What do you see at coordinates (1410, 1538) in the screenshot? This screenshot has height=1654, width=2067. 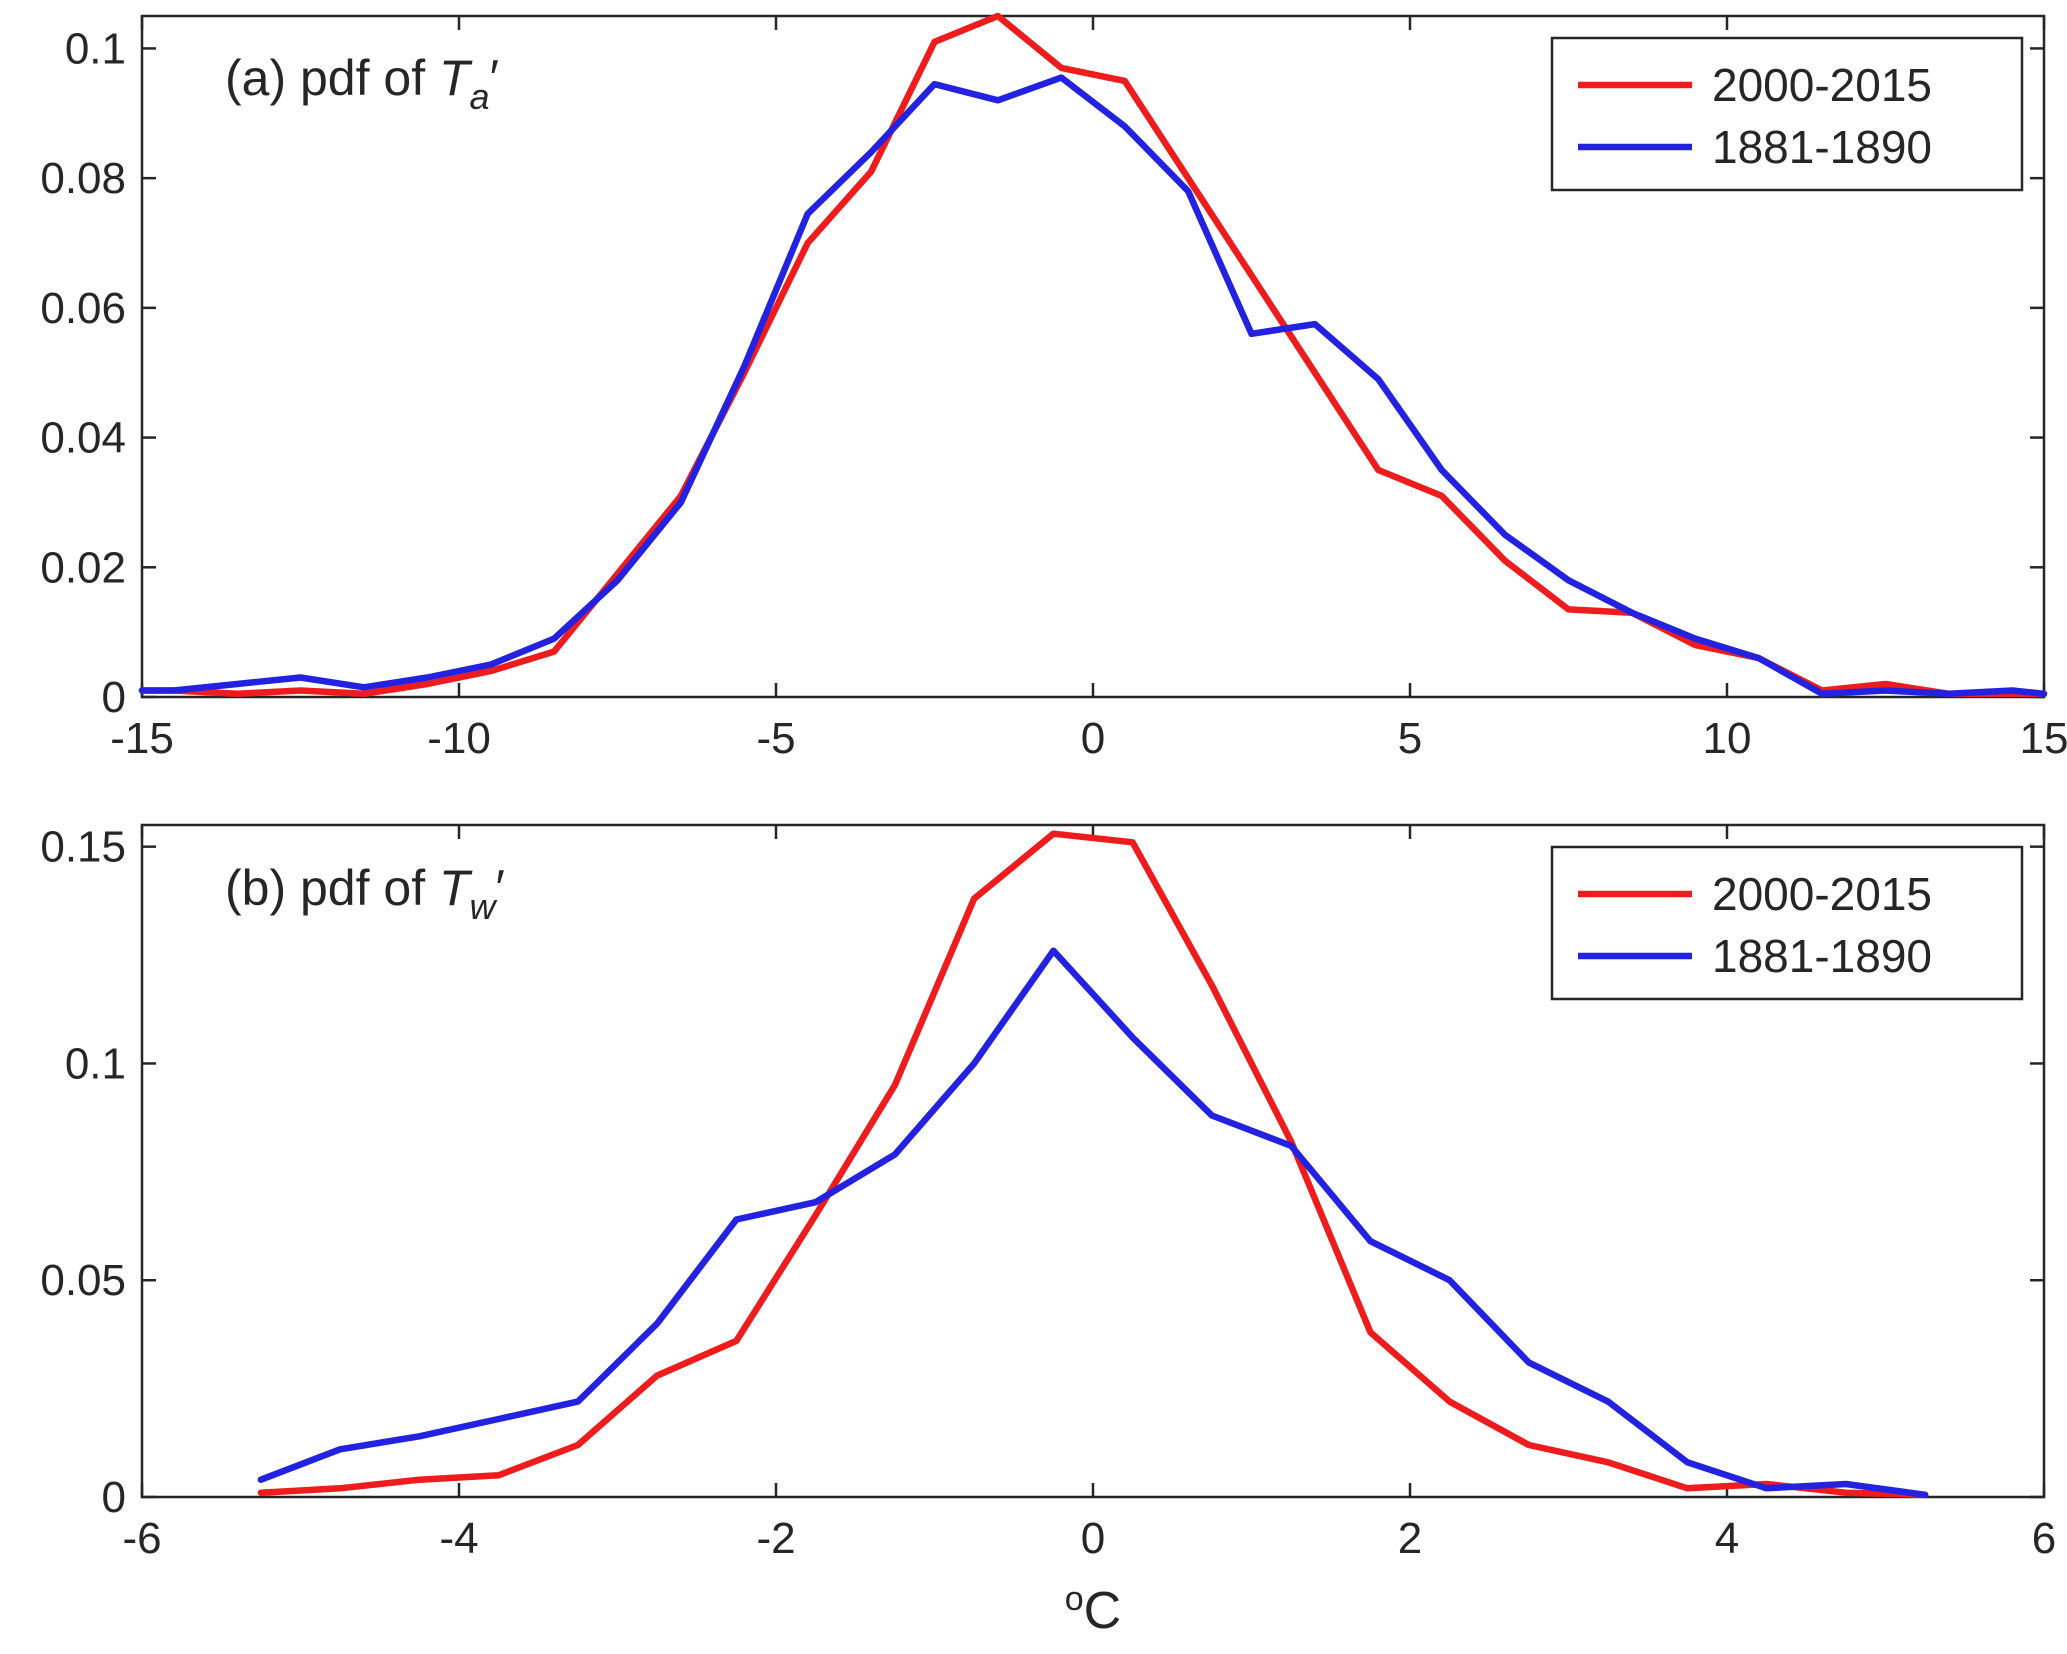 I see `x-tick-label: 2` at bounding box center [1410, 1538].